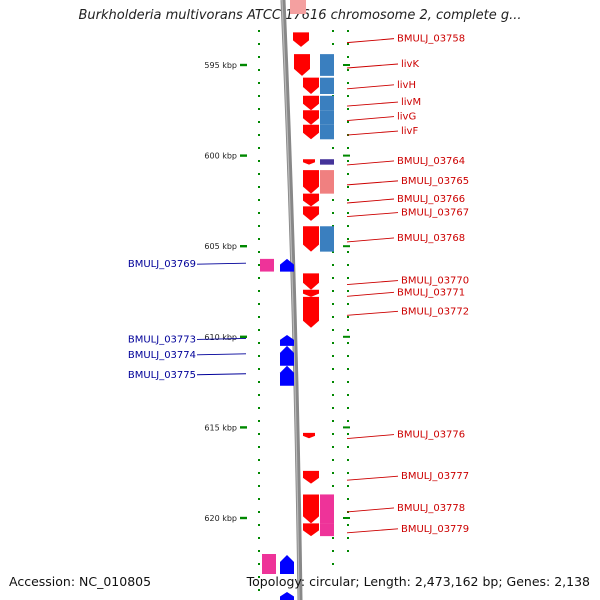 The image size is (600, 600). What do you see at coordinates (406, 117) in the screenshot?
I see `forward-gene-label: livG` at bounding box center [406, 117].